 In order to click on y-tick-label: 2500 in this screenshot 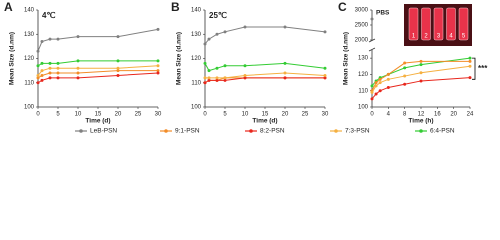, I will do `click(362, 26)`.